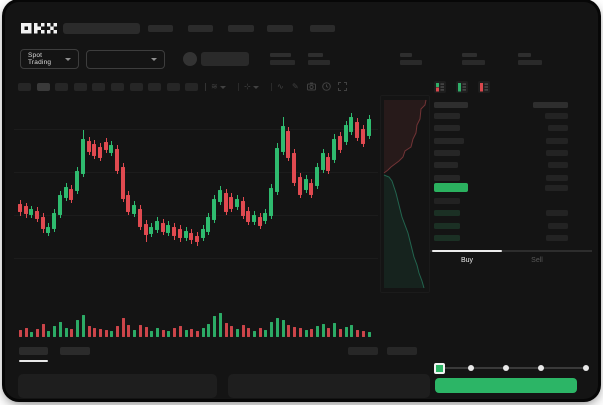 The width and height of the screenshot is (603, 405). Describe the element at coordinates (101, 28) in the screenshot. I see `search-input` at that location.